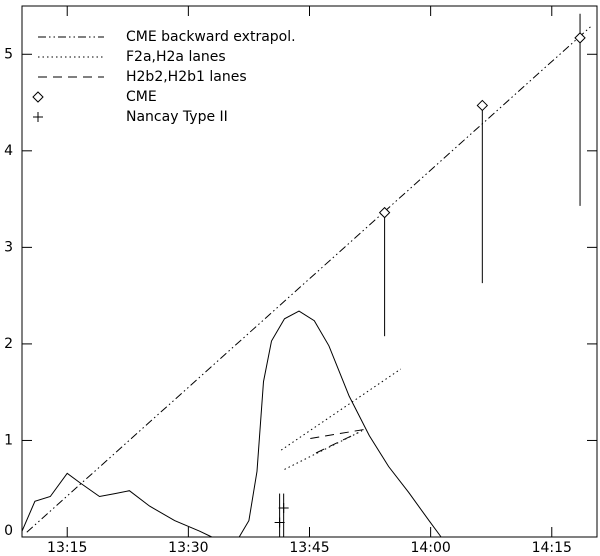  I want to click on y-tick-label: 3, so click(8, 247).